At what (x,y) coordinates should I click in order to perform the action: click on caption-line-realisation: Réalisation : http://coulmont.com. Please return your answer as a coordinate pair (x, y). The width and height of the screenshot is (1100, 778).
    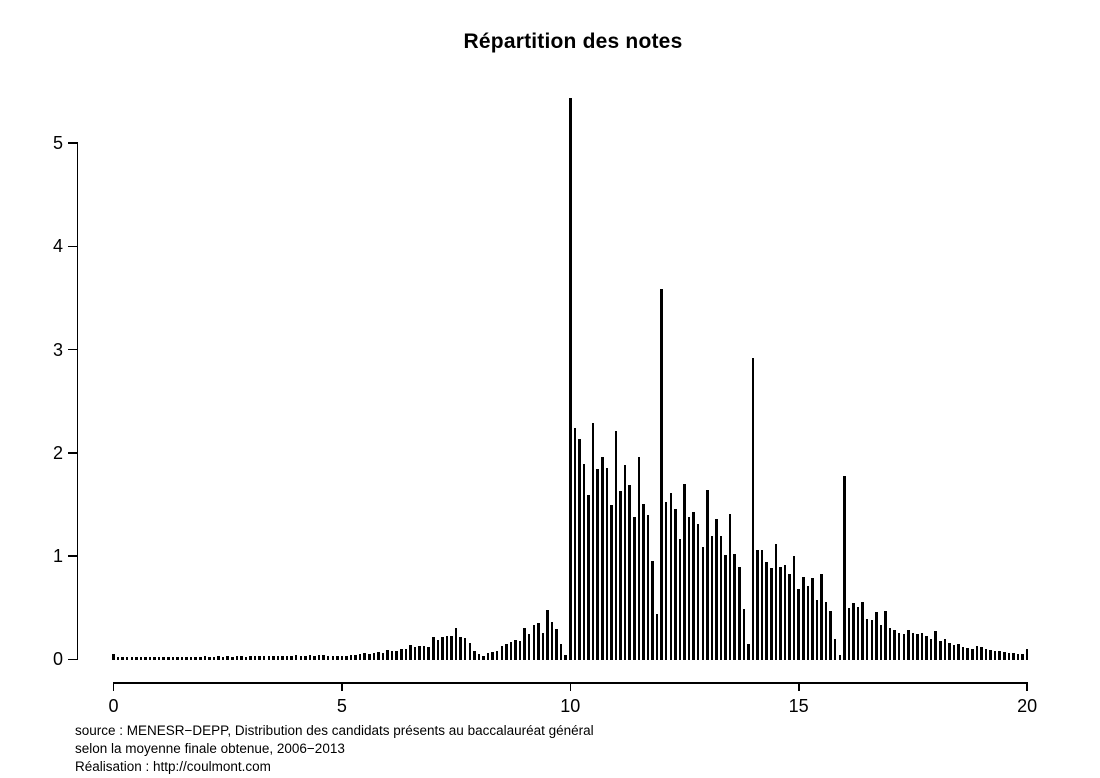
    Looking at the image, I should click on (173, 766).